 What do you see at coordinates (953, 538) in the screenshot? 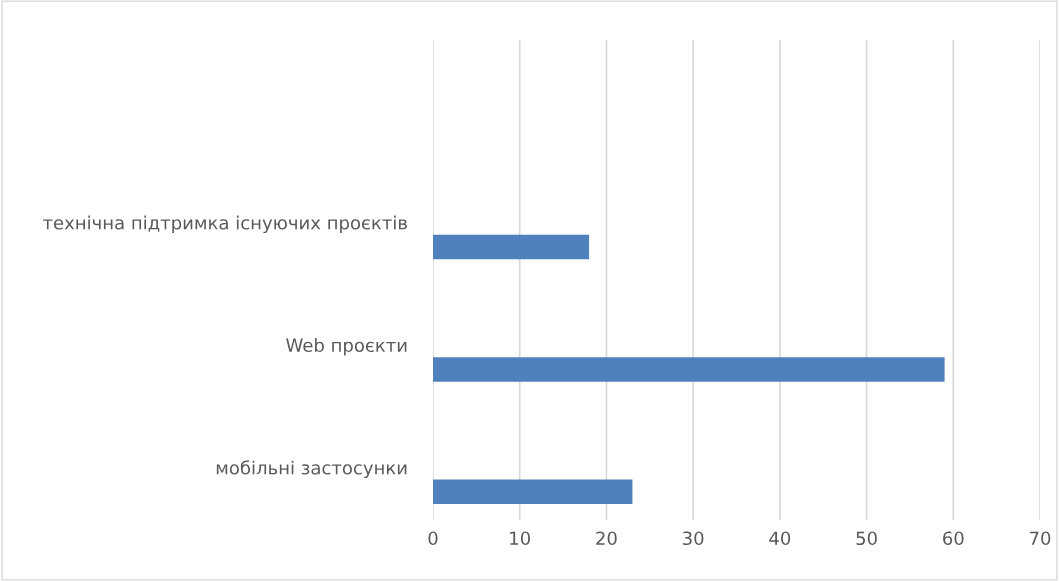
I see `x-tick-label: 60` at bounding box center [953, 538].